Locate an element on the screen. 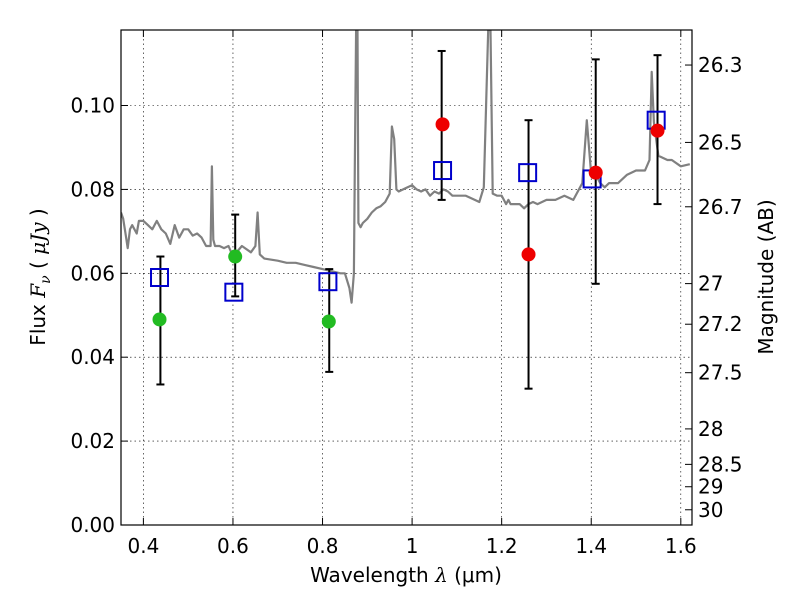  y2-tick-label: 27.5 is located at coordinates (720, 373).